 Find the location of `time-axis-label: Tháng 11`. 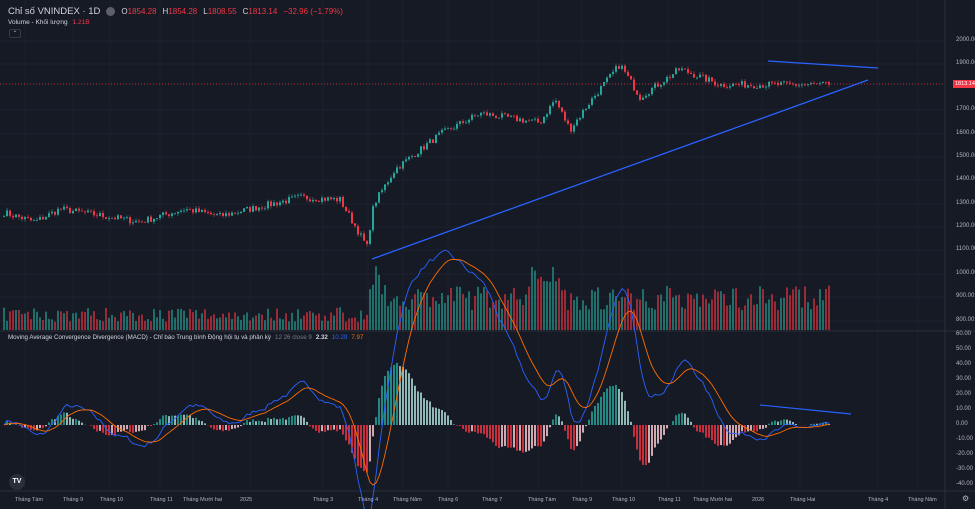

time-axis-label: Tháng 11 is located at coordinates (669, 500).